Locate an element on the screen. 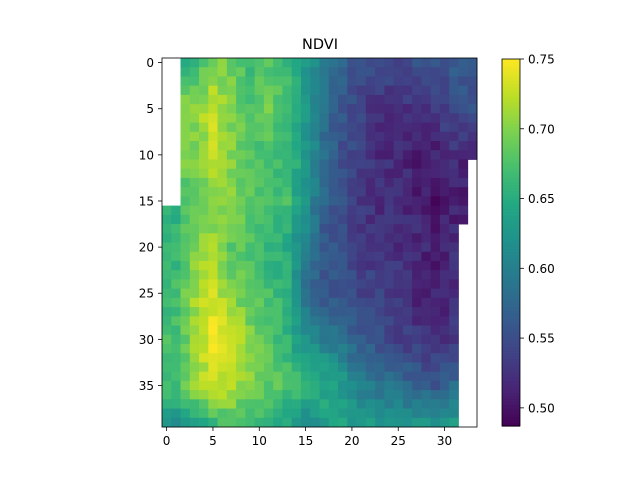  x-tick-label: 30 is located at coordinates (444, 441).